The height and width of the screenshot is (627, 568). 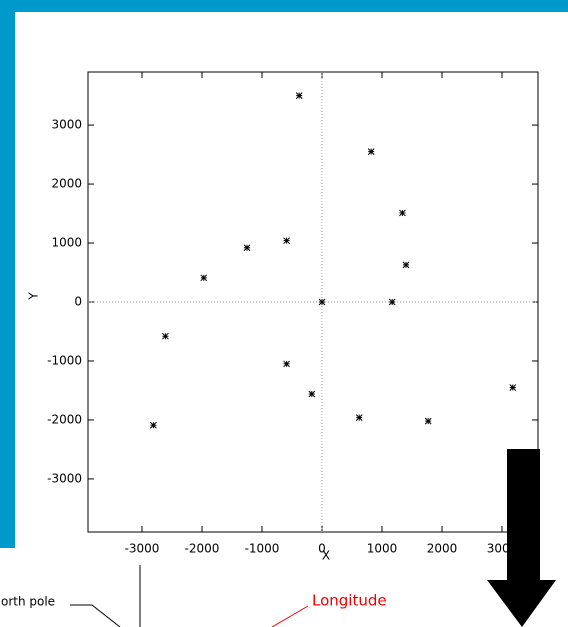 What do you see at coordinates (521, 603) in the screenshot?
I see `arrow-head` at bounding box center [521, 603].